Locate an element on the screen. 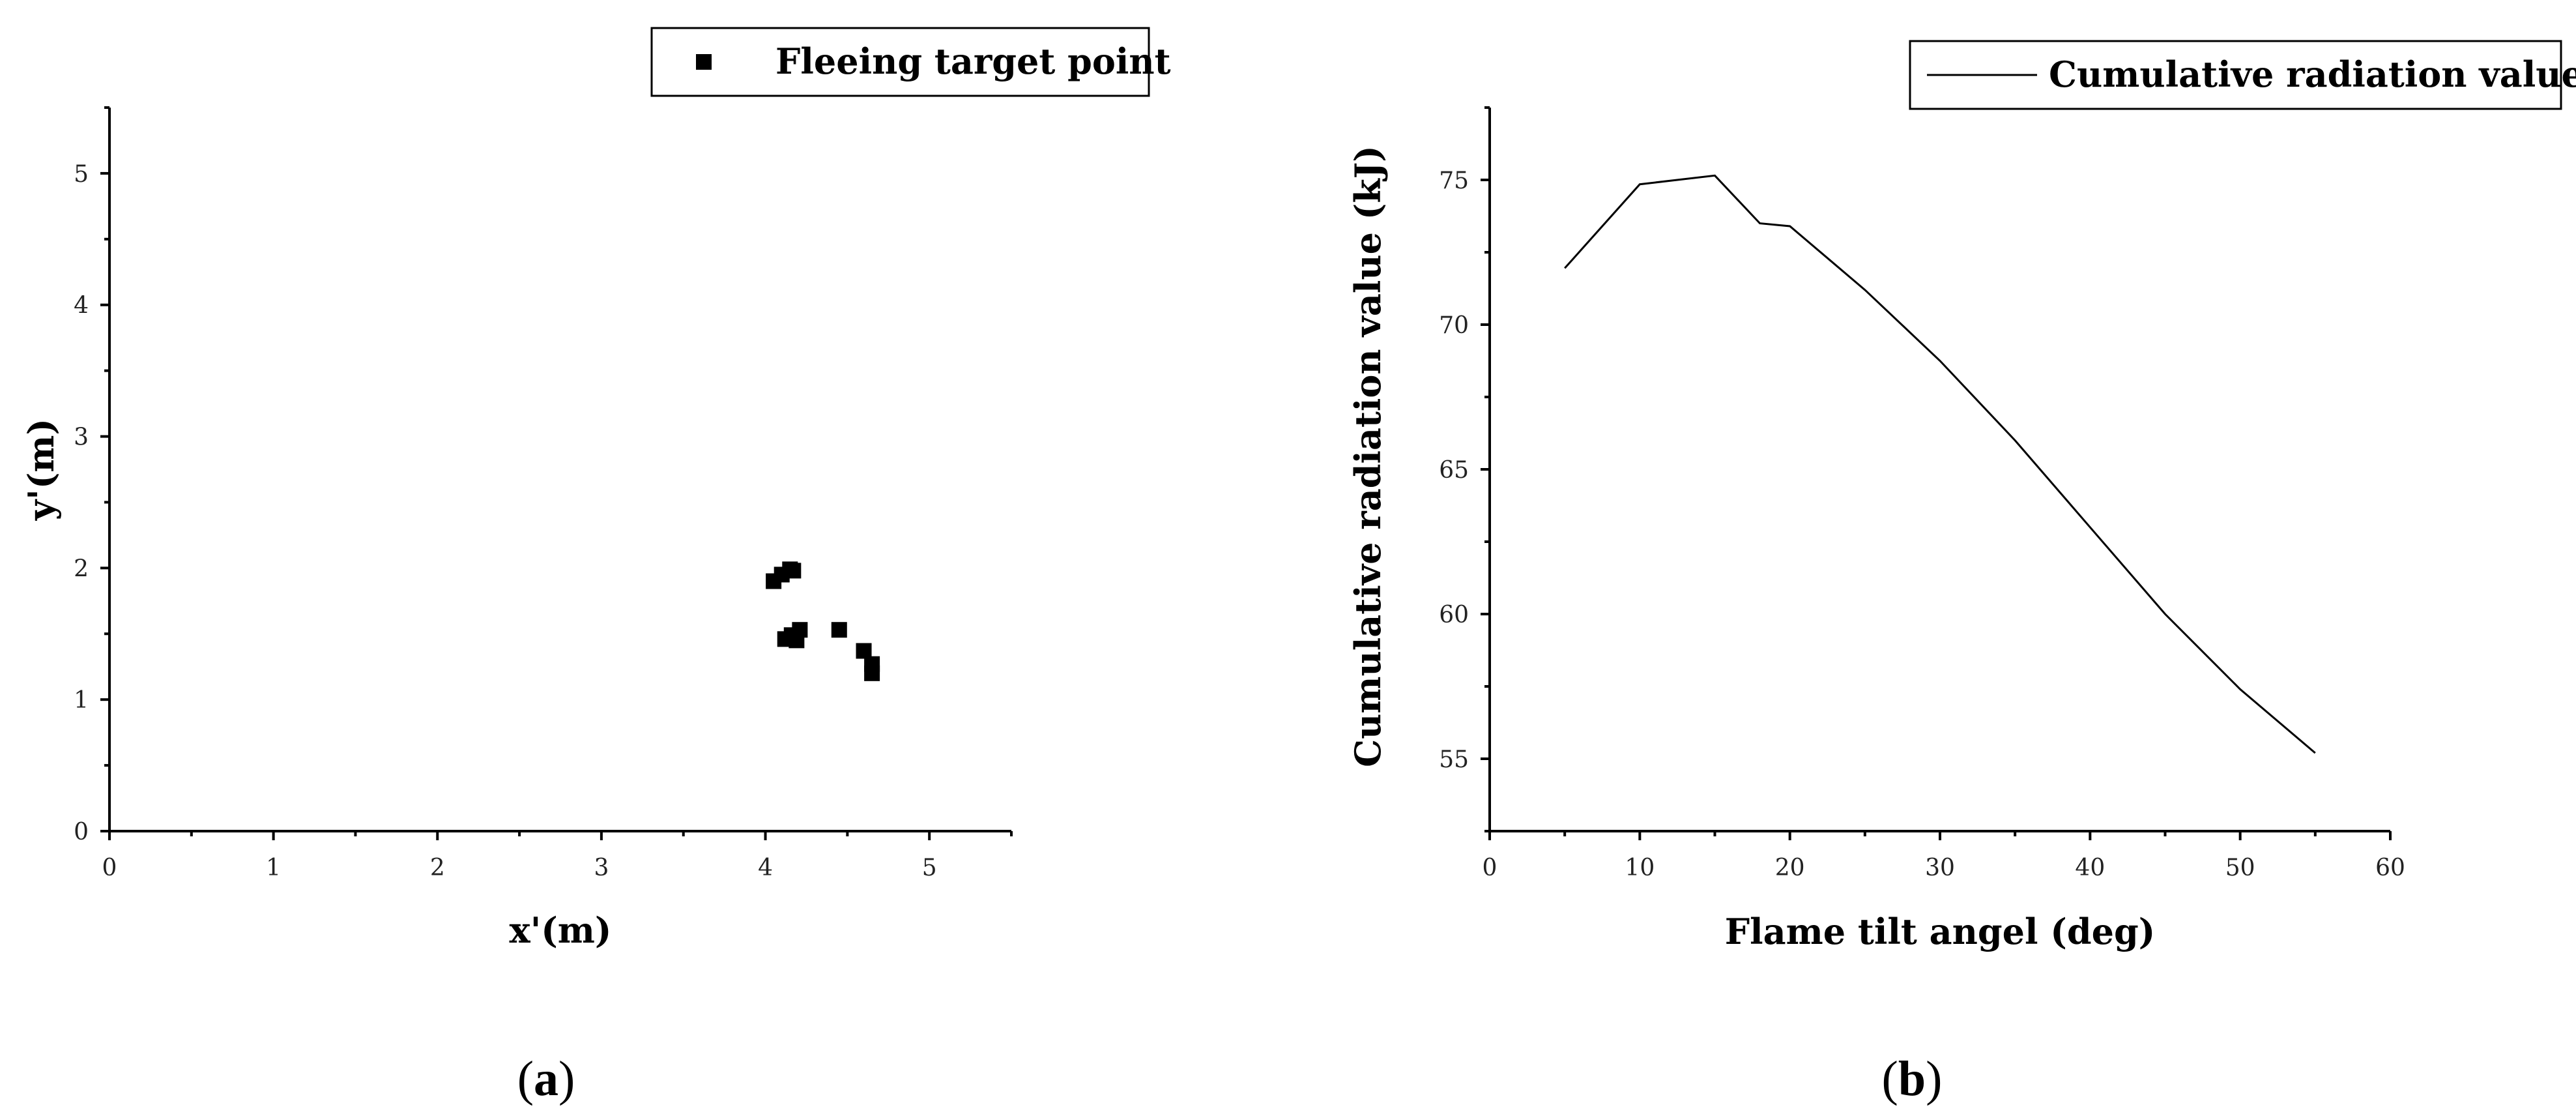 The image size is (2576, 1116). x-axis-title: Flame tilt angel (deg) is located at coordinates (1940, 932).